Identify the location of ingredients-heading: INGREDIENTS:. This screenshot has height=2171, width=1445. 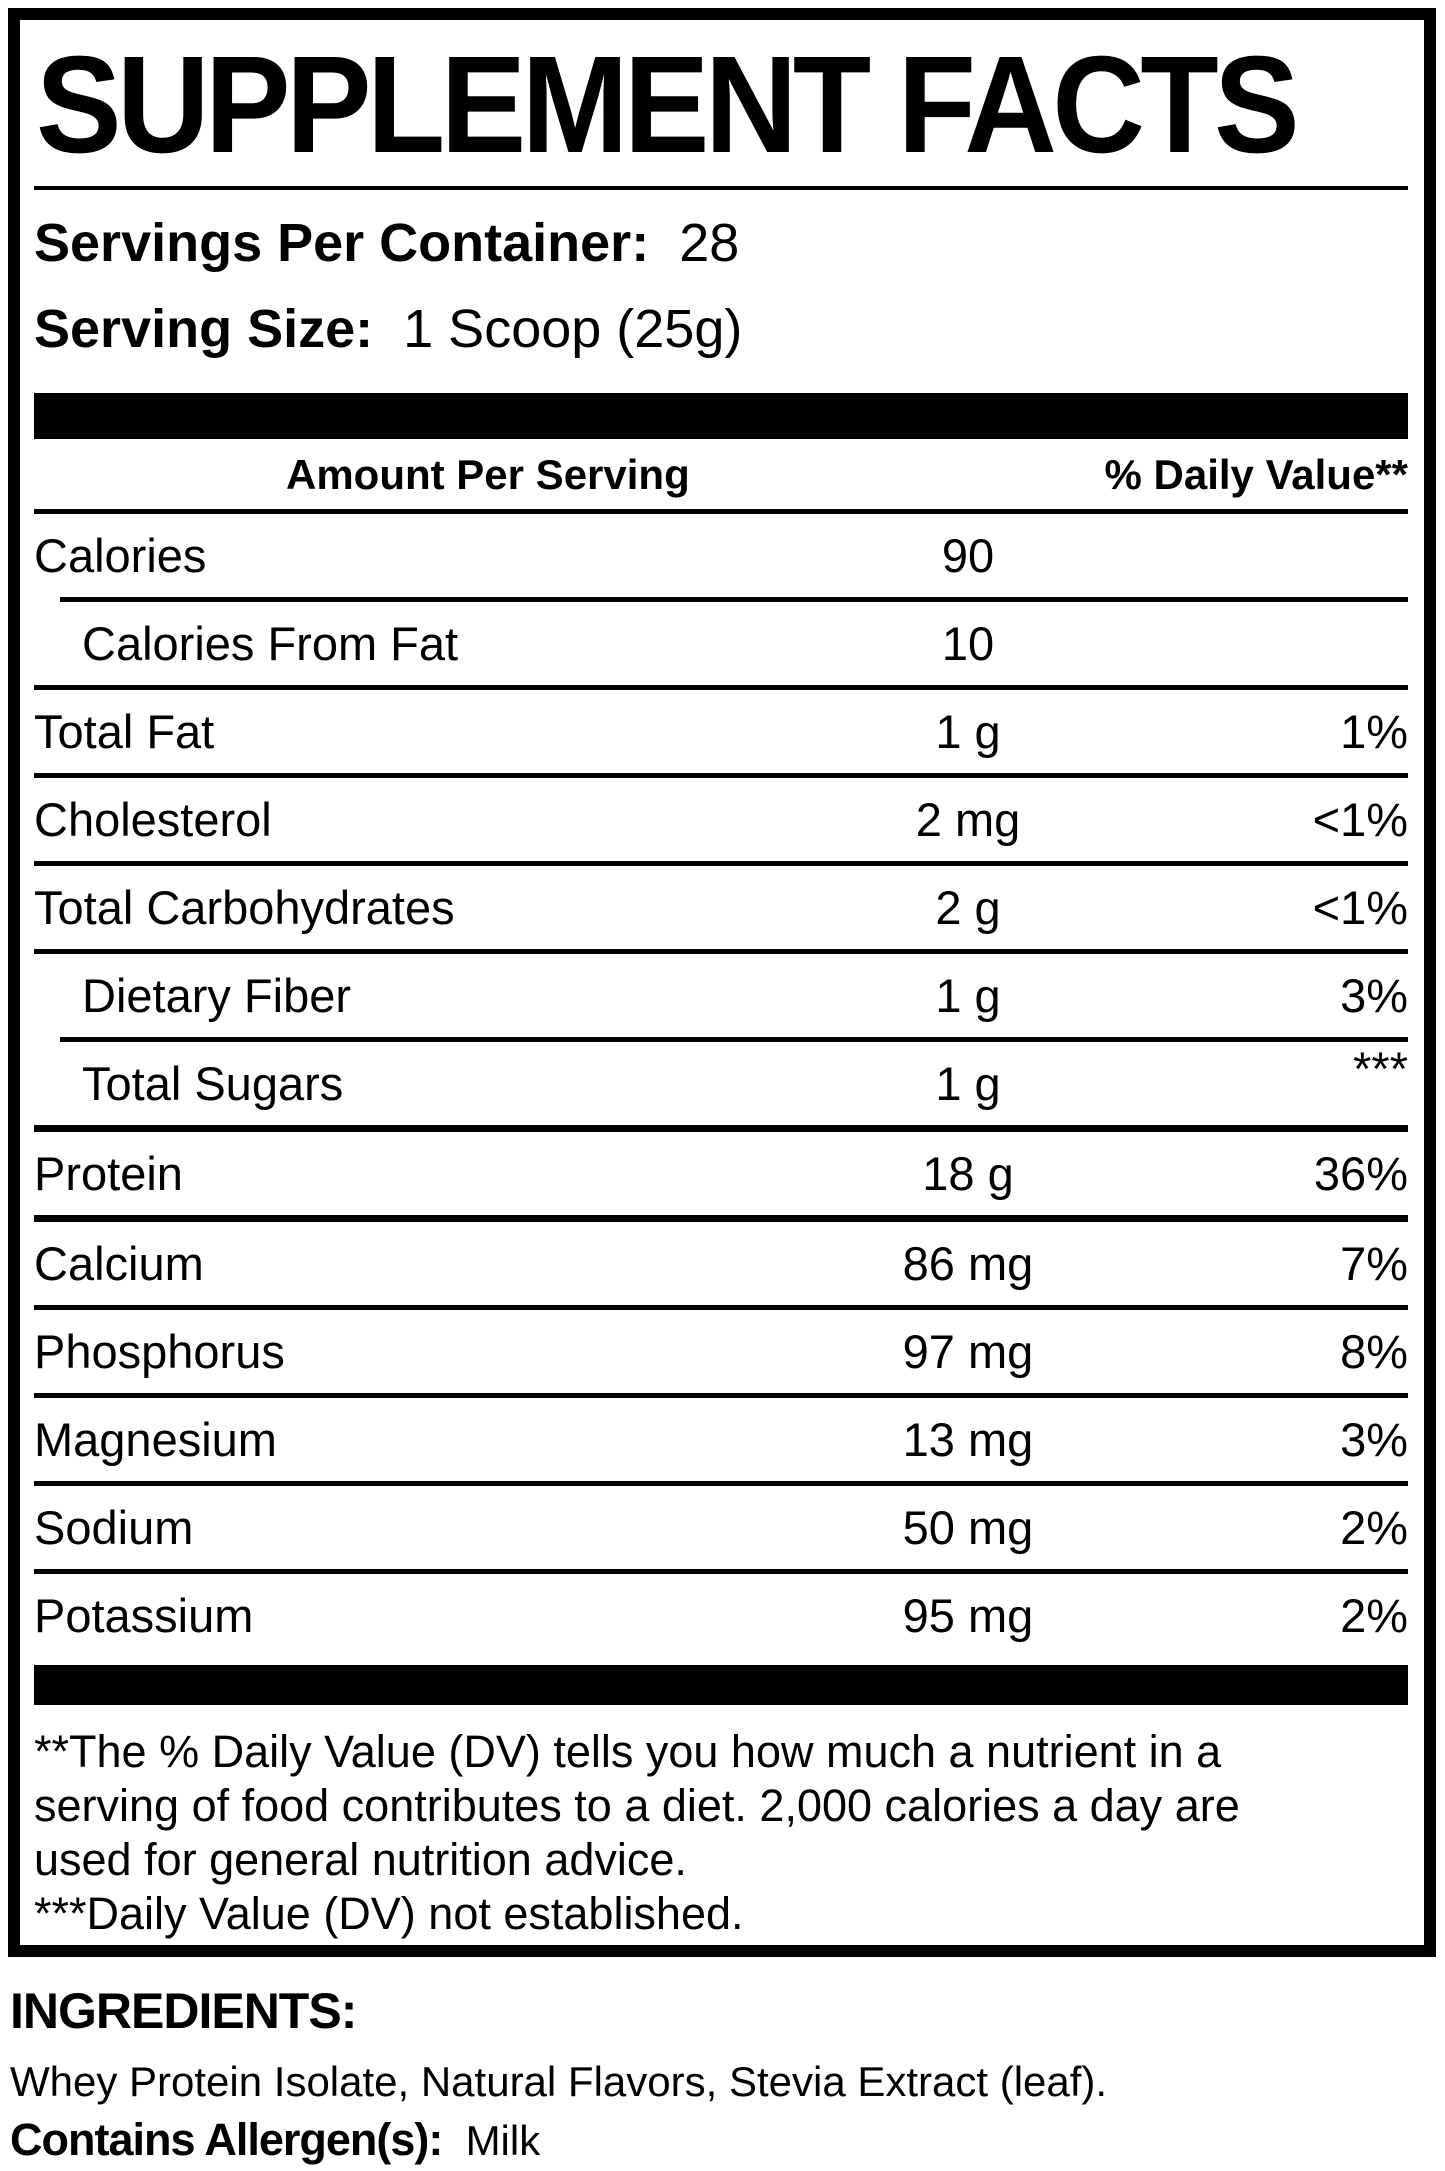
(183, 2011).